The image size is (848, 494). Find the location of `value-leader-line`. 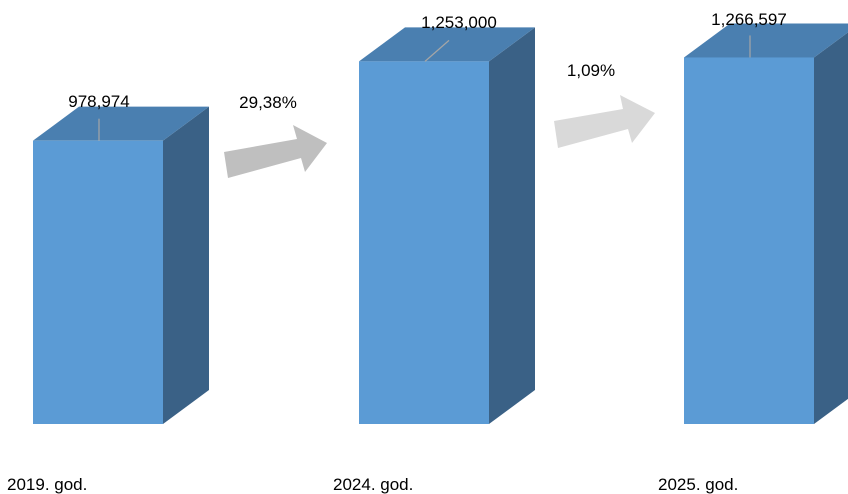

value-leader-line is located at coordinates (437, 50).